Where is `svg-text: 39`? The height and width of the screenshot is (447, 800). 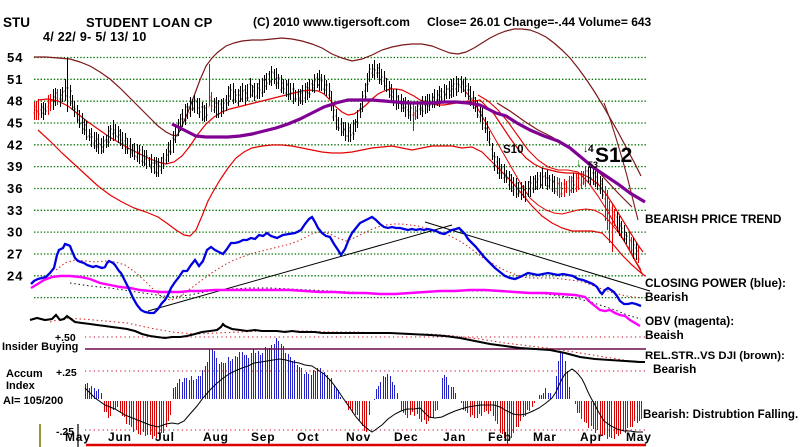 svg-text: 39 is located at coordinates (15, 166).